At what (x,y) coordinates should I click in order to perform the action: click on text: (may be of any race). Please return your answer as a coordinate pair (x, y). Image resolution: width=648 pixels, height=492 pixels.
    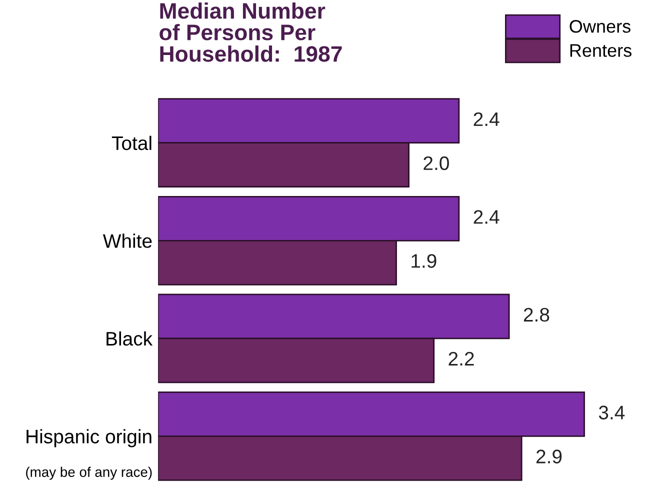
    Looking at the image, I should click on (89, 473).